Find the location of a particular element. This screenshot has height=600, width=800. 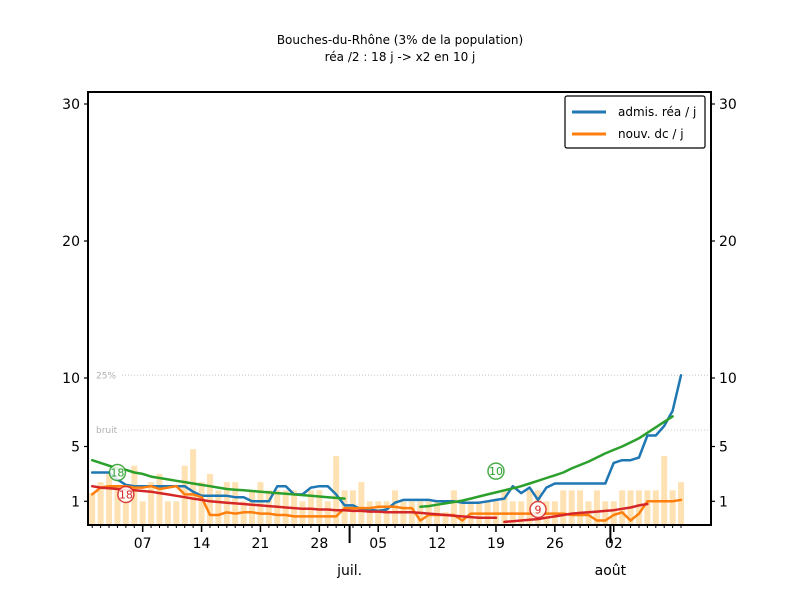

legend-label-adm: admis. réa / j is located at coordinates (657, 112).